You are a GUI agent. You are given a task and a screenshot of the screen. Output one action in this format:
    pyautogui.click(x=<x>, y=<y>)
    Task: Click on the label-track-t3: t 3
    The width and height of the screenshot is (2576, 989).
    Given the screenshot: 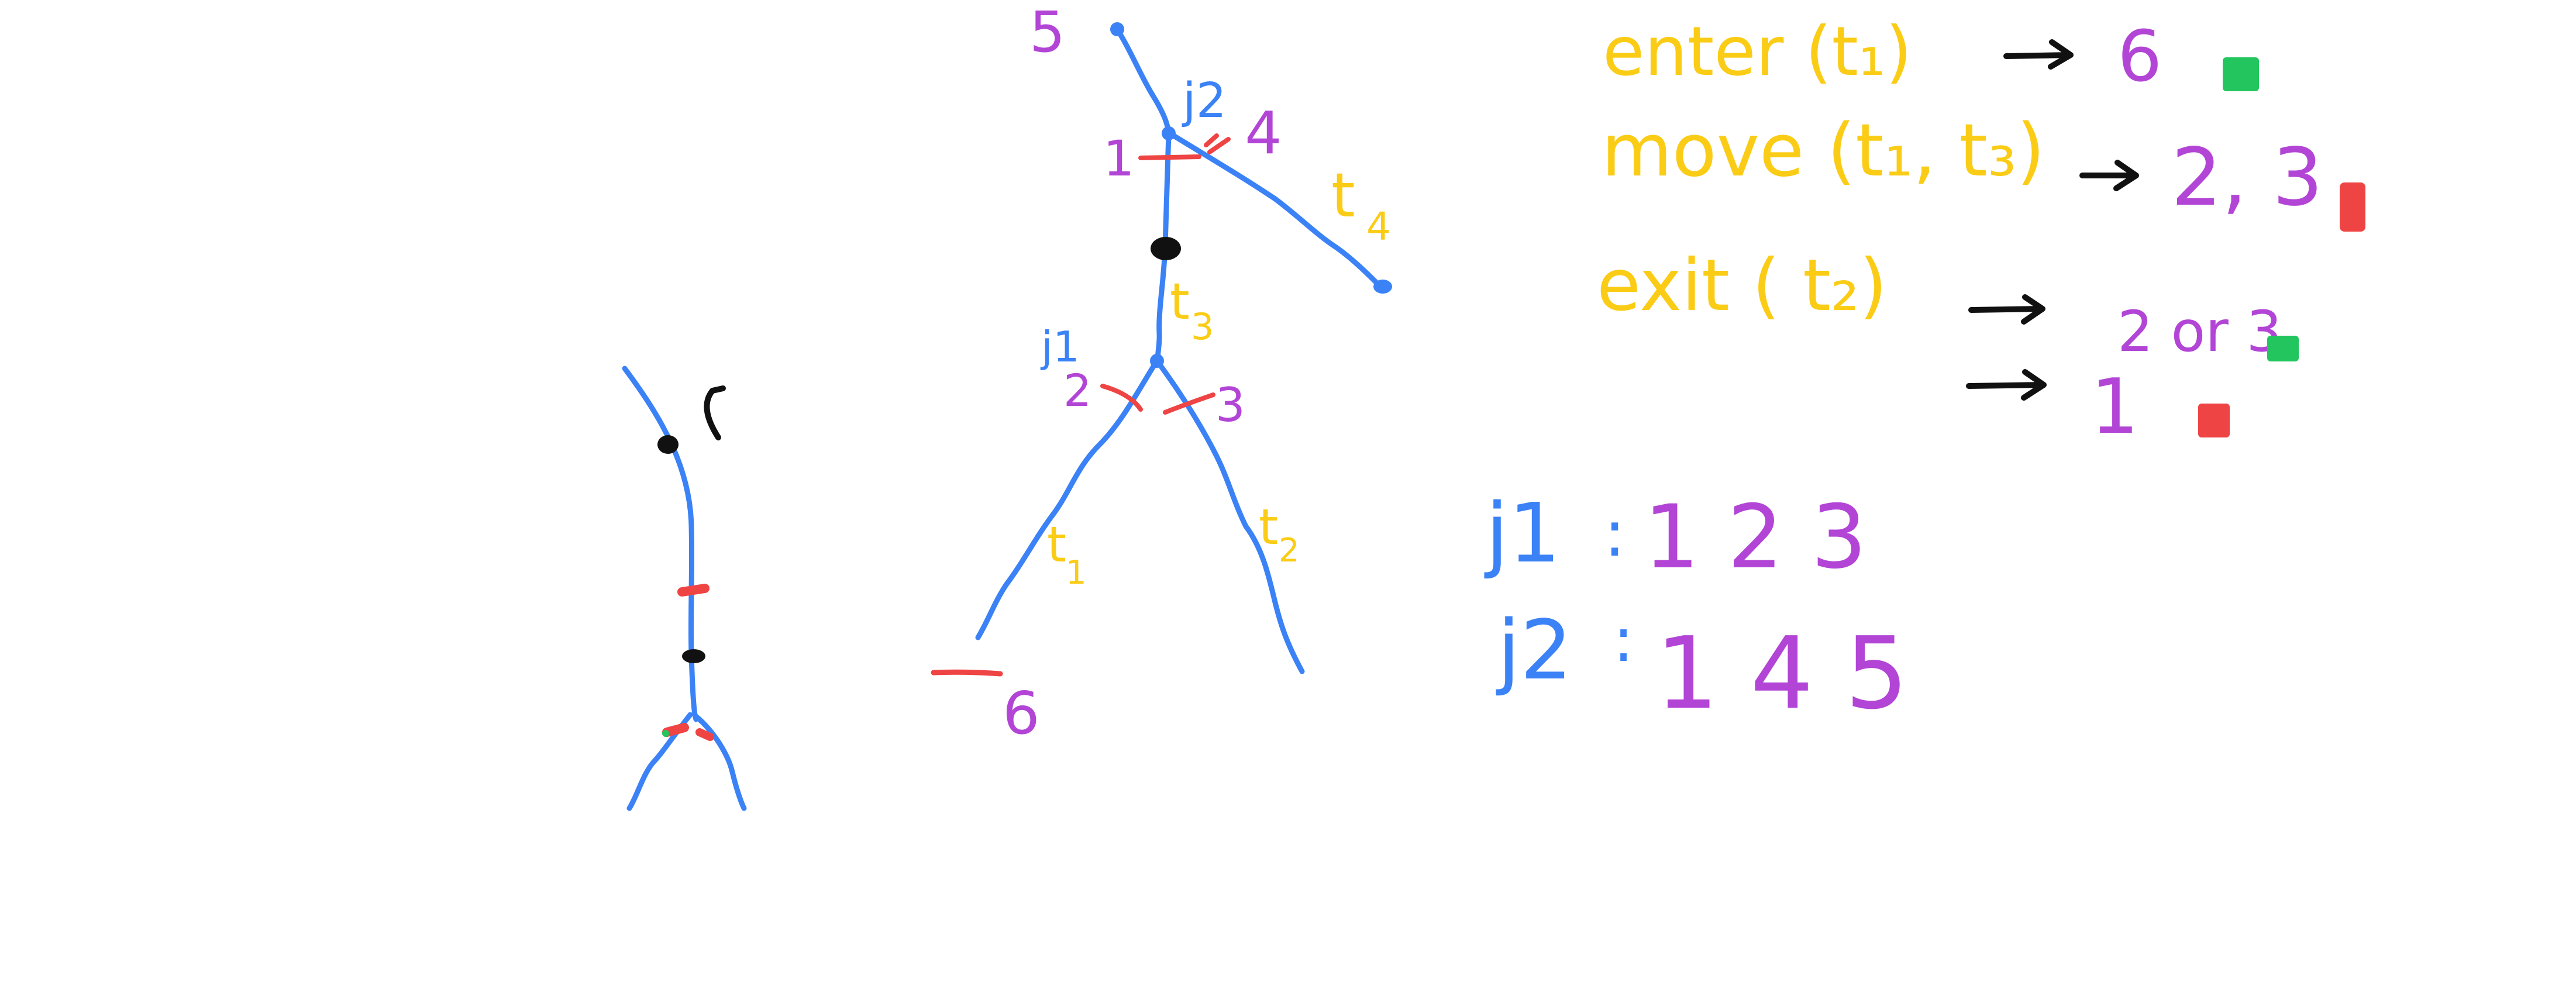 What is the action you would take?
    pyautogui.click(x=1192, y=310)
    